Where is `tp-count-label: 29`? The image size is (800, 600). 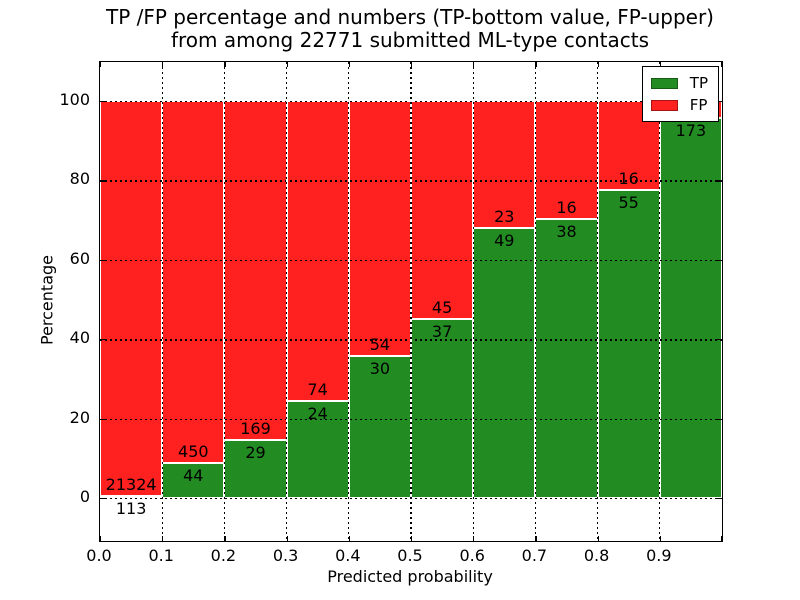 tp-count-label: 29 is located at coordinates (255, 452).